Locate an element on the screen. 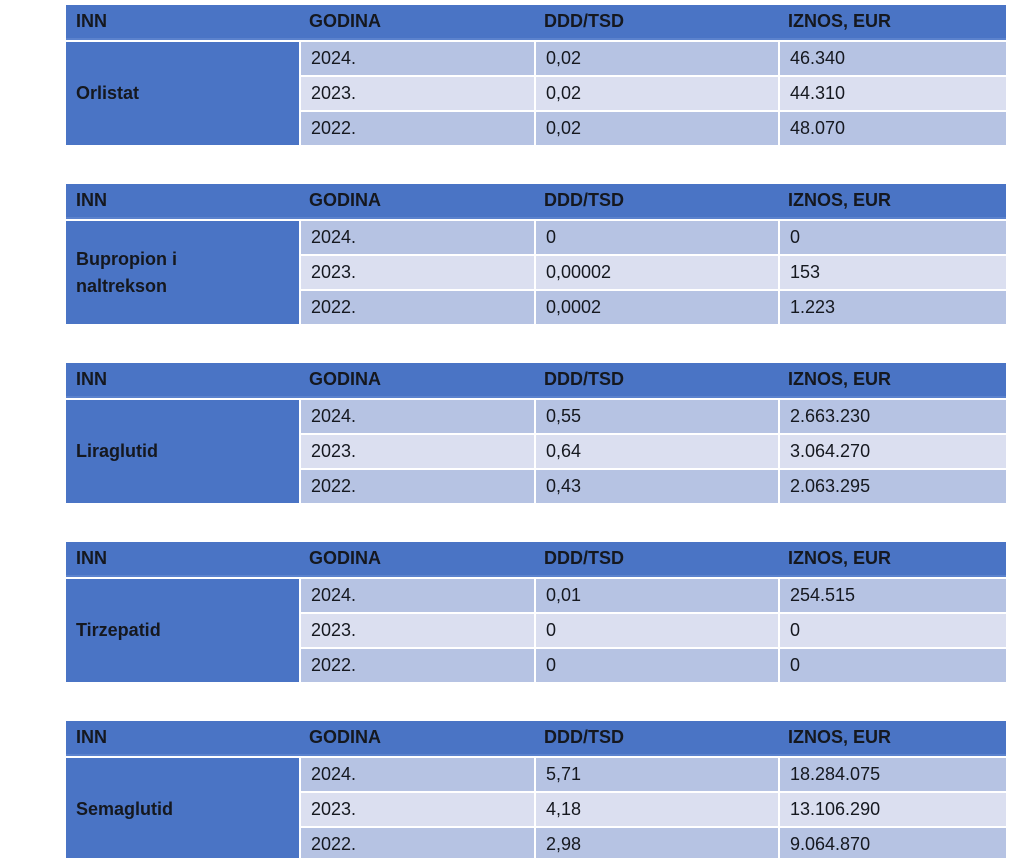 The image size is (1024, 858). inn-cell: Liraglutid is located at coordinates (182, 451).